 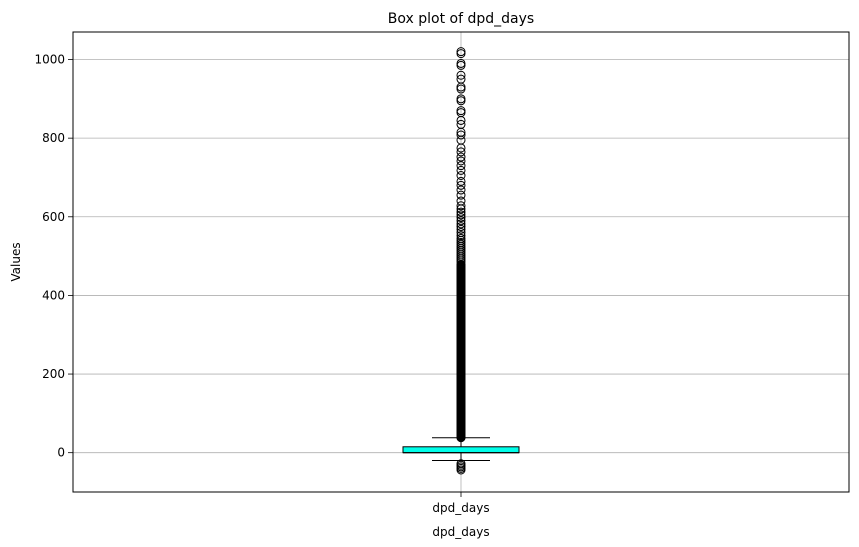 I want to click on x-tick-label: dpd_days, so click(x=460, y=508).